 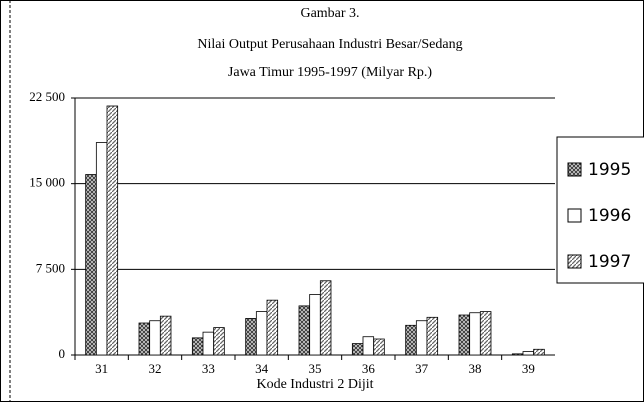 What do you see at coordinates (329, 13) in the screenshot?
I see `title-line: Gambar 3.` at bounding box center [329, 13].